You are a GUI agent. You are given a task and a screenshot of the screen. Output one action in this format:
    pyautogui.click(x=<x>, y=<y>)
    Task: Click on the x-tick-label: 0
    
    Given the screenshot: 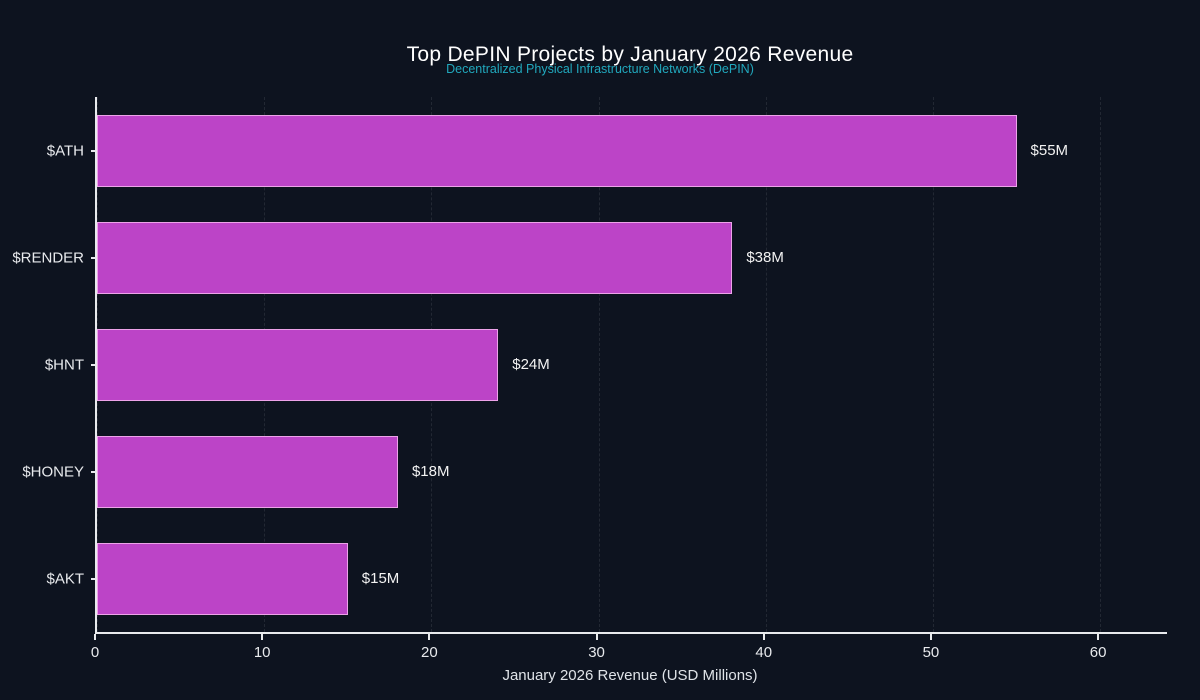 What is the action you would take?
    pyautogui.click(x=95, y=652)
    